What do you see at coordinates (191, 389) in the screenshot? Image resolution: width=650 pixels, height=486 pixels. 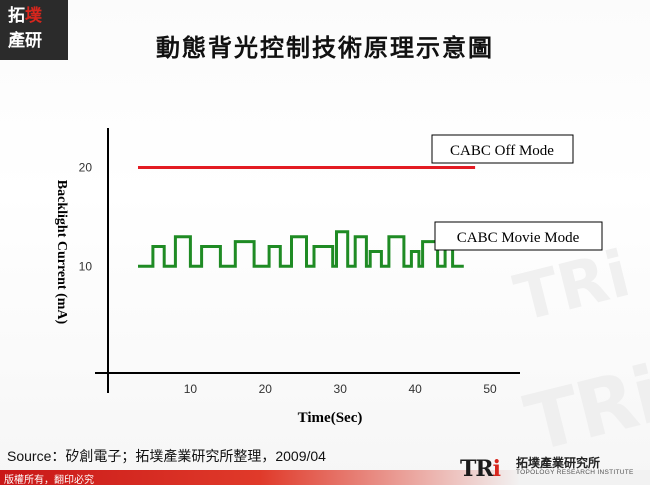 I see `x-tick-label: 10` at bounding box center [191, 389].